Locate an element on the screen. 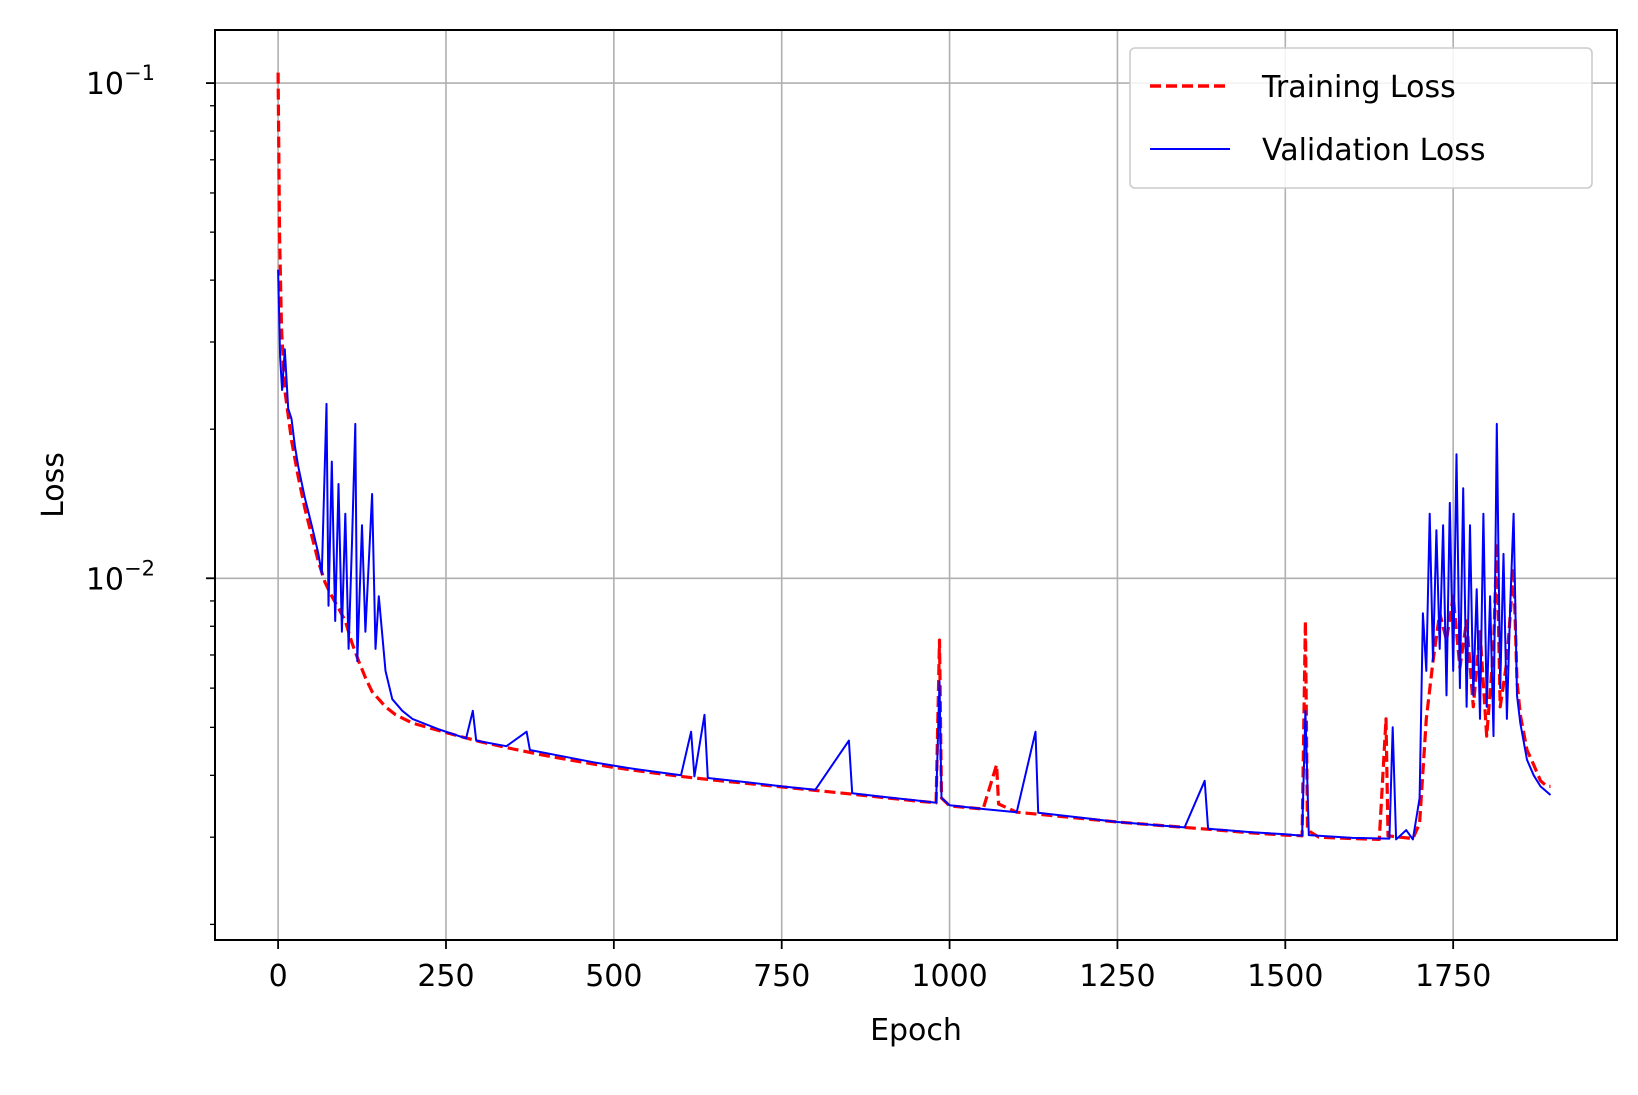  legend-label: Training Loss is located at coordinates (1358, 87).